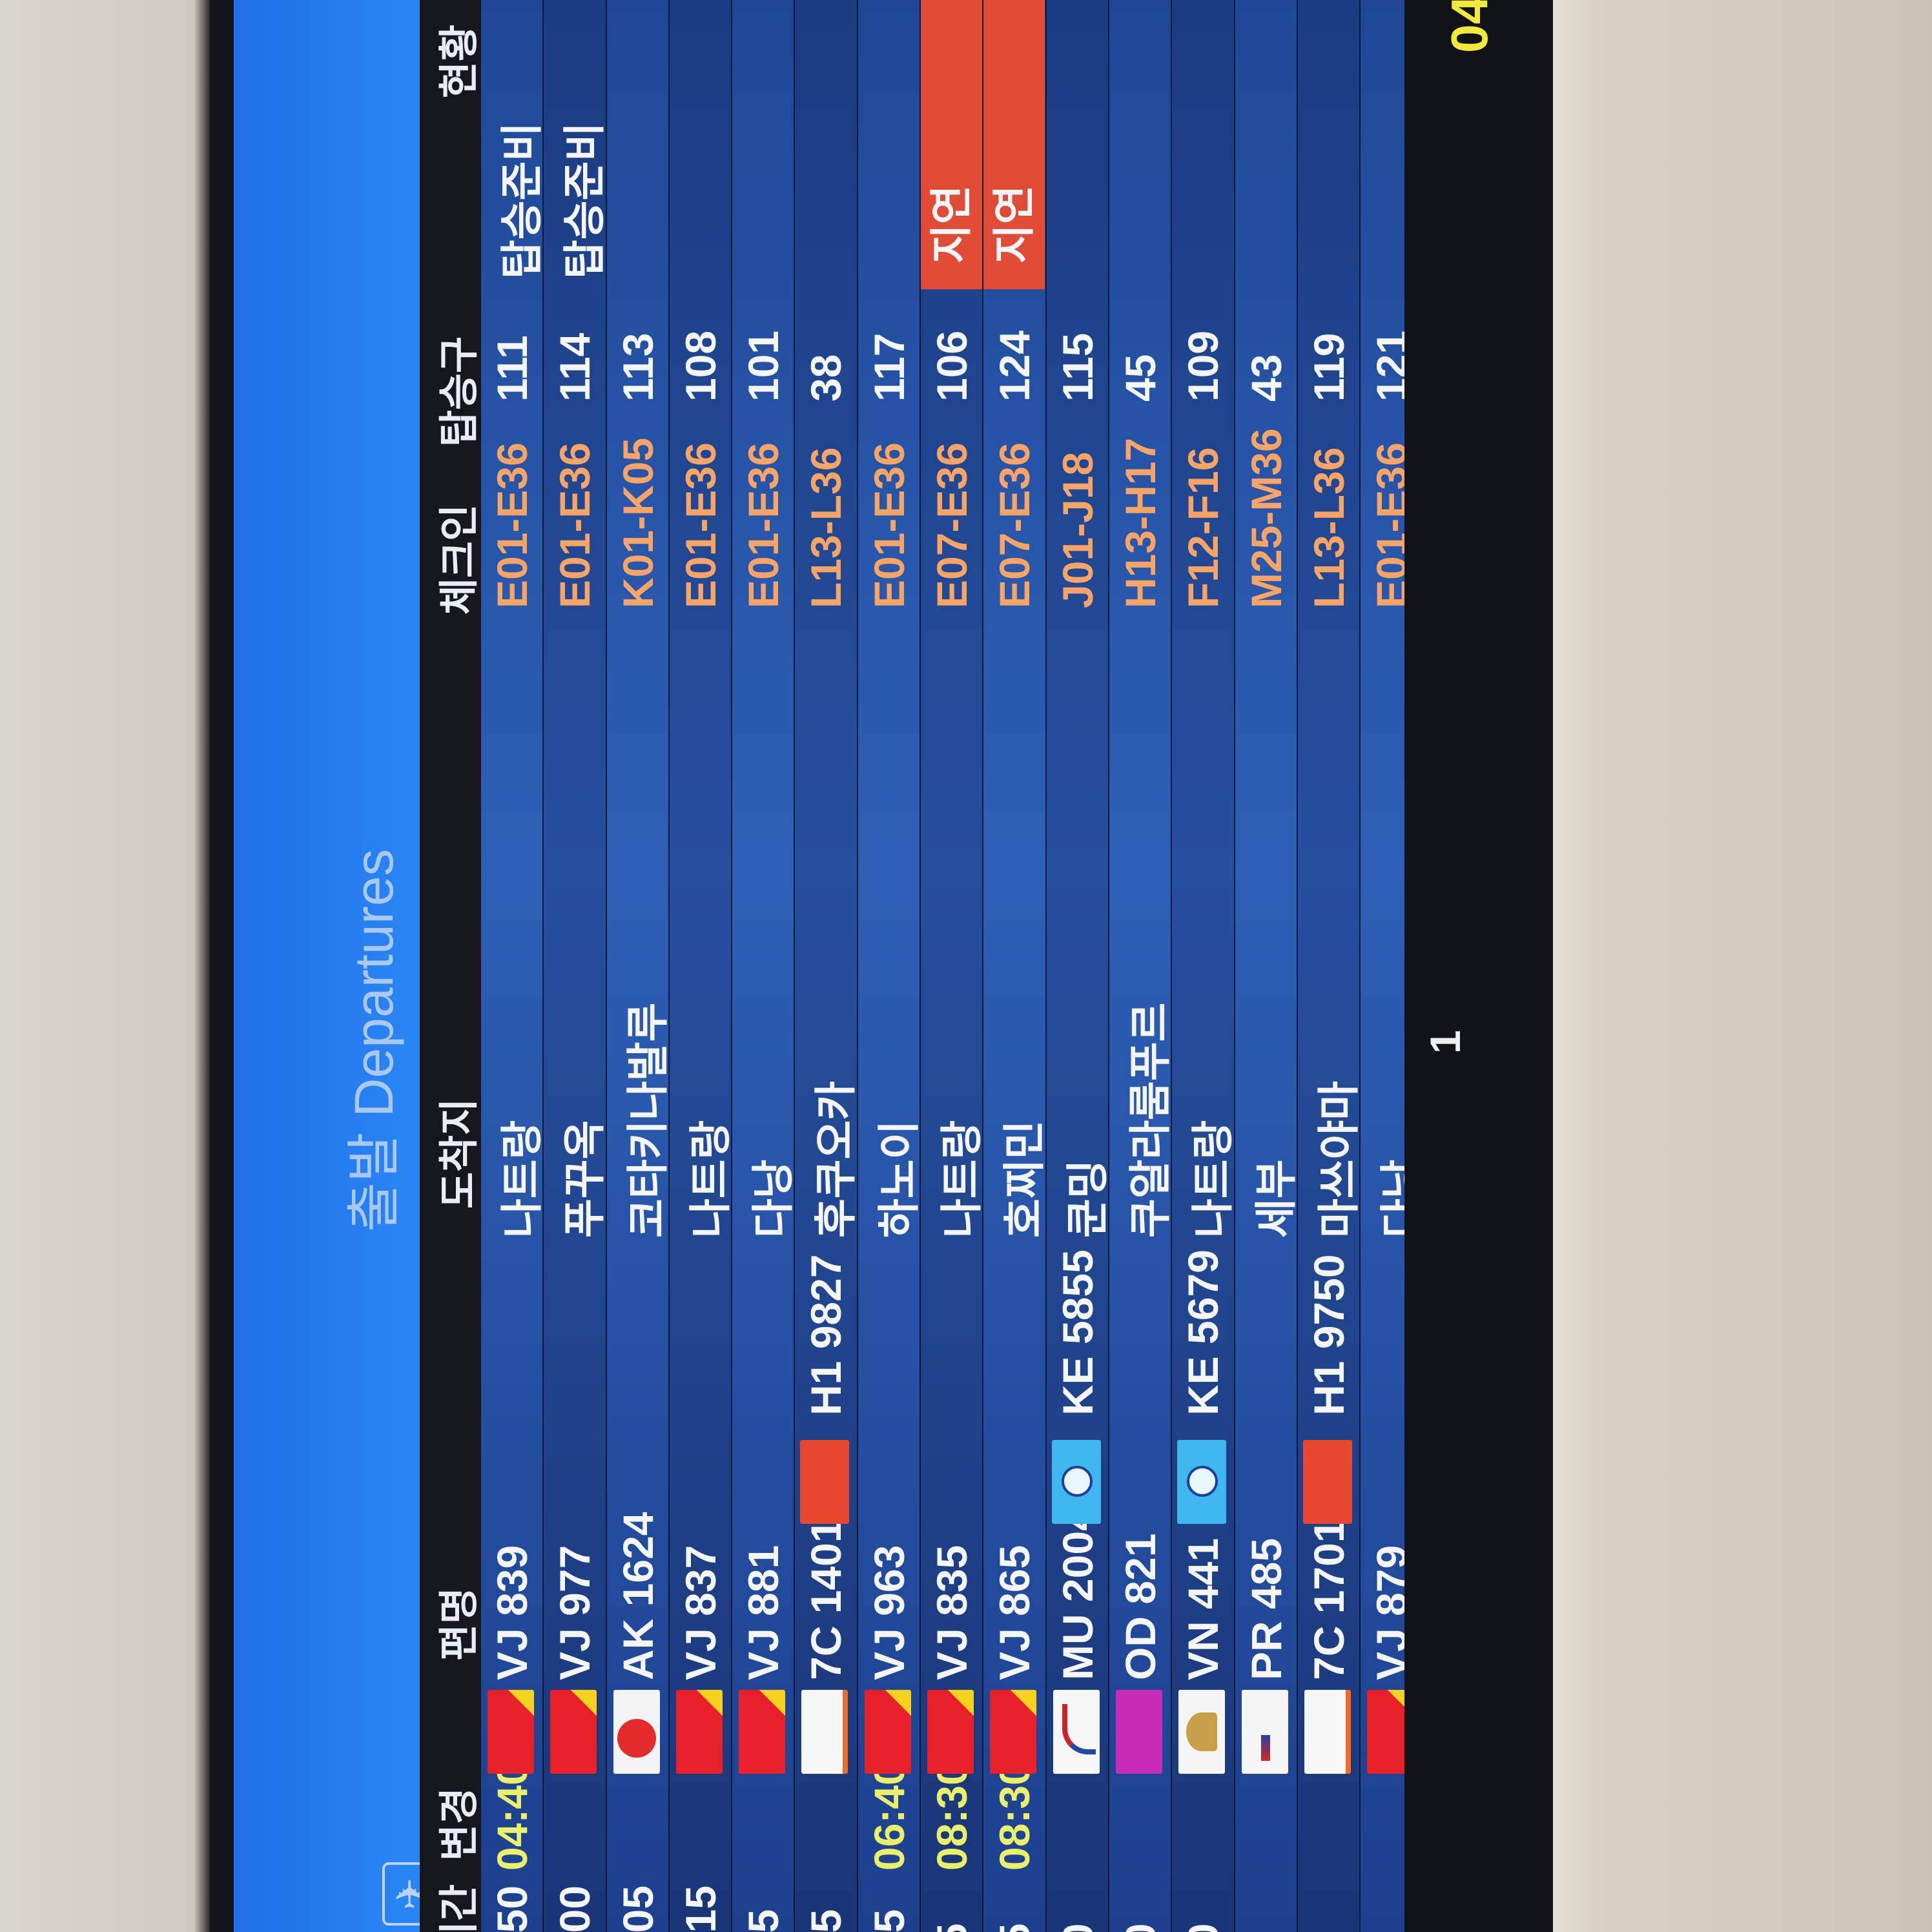  I want to click on jejuair-logo-icon, so click(1328, 1732).